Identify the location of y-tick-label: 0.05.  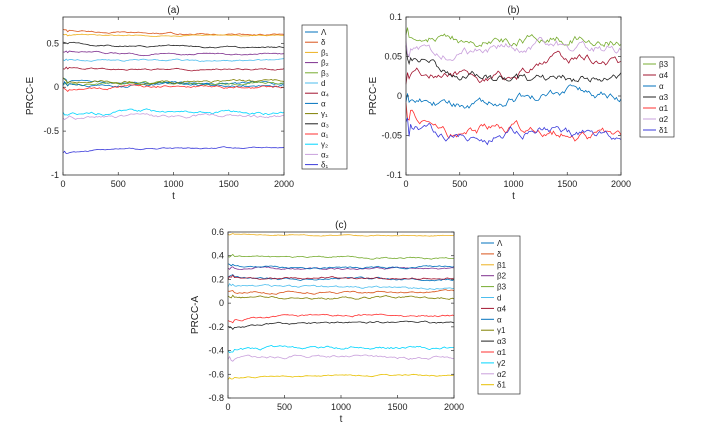
(393, 57).